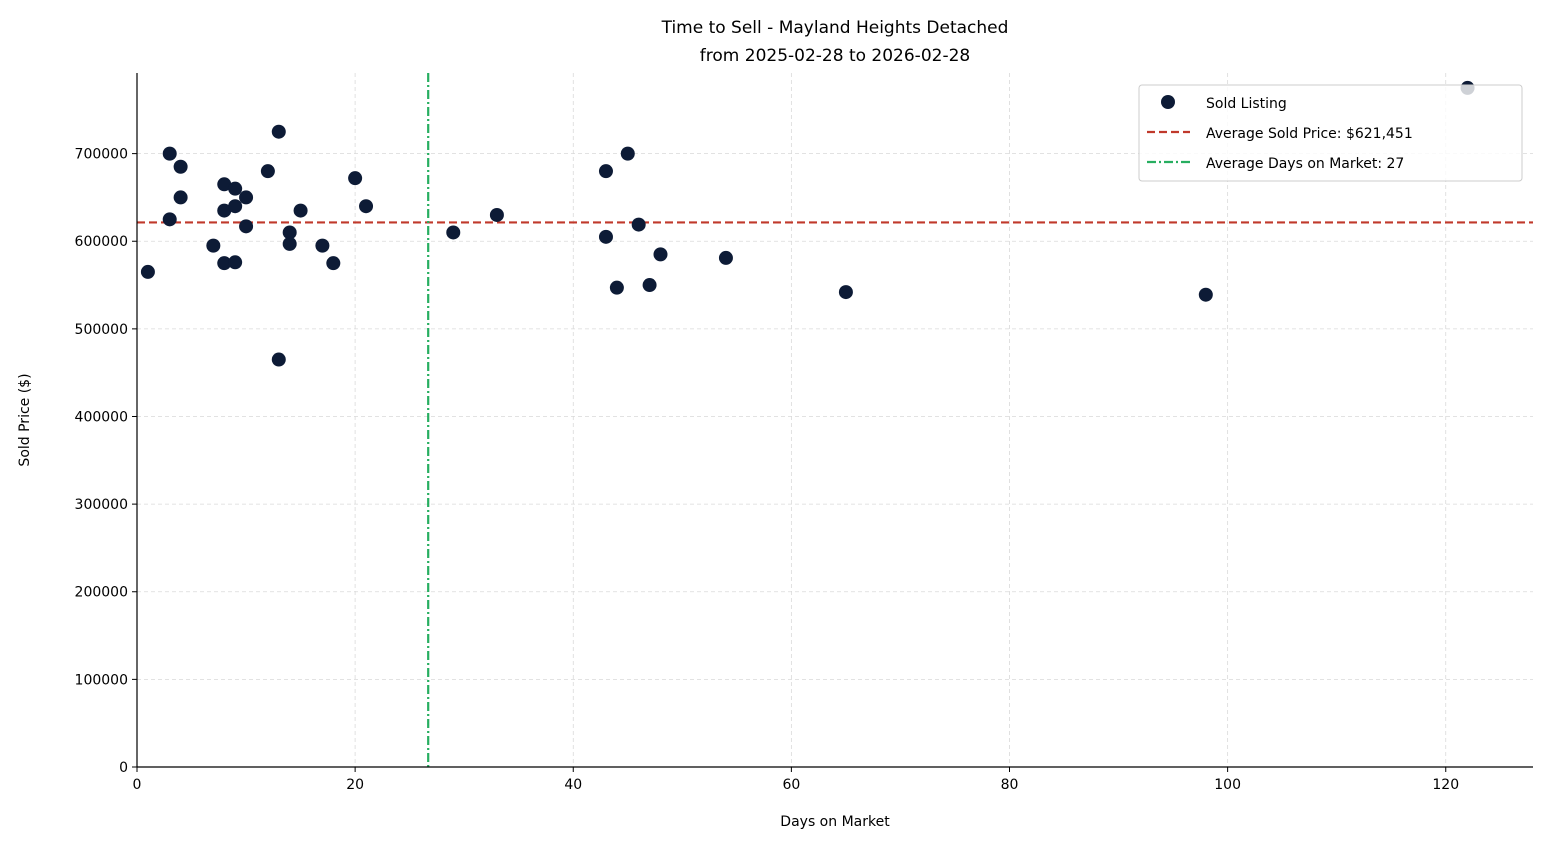 This screenshot has height=849, width=1547. What do you see at coordinates (835, 822) in the screenshot?
I see `x-axis-label: Days on Market` at bounding box center [835, 822].